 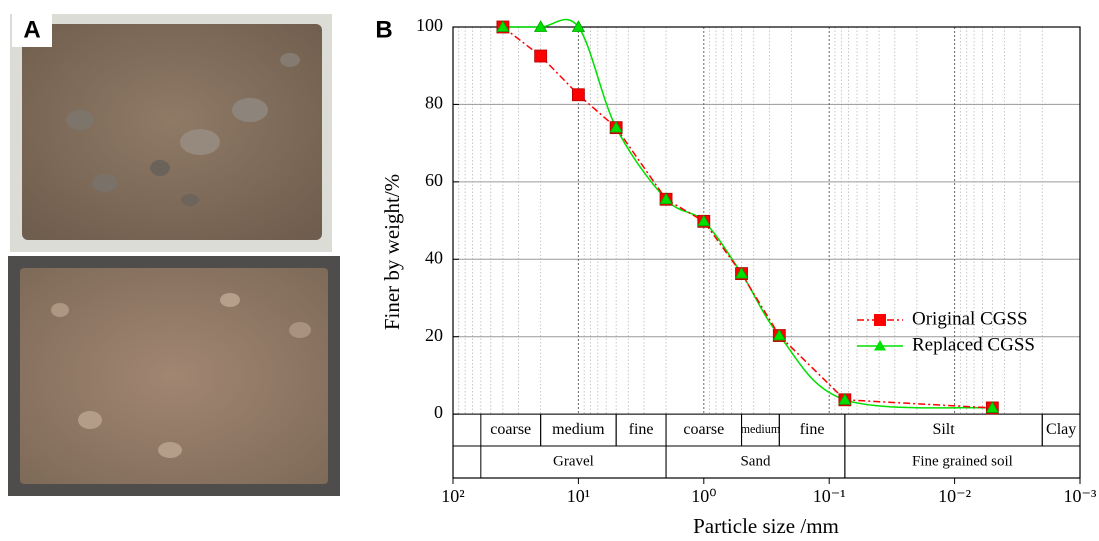 I want to click on y-tick-label: 0, so click(x=438, y=412).